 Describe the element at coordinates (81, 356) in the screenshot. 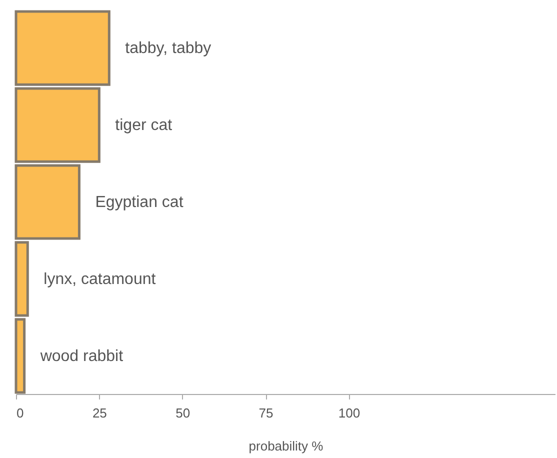

I see `y-tick-label: wood rabbit` at that location.